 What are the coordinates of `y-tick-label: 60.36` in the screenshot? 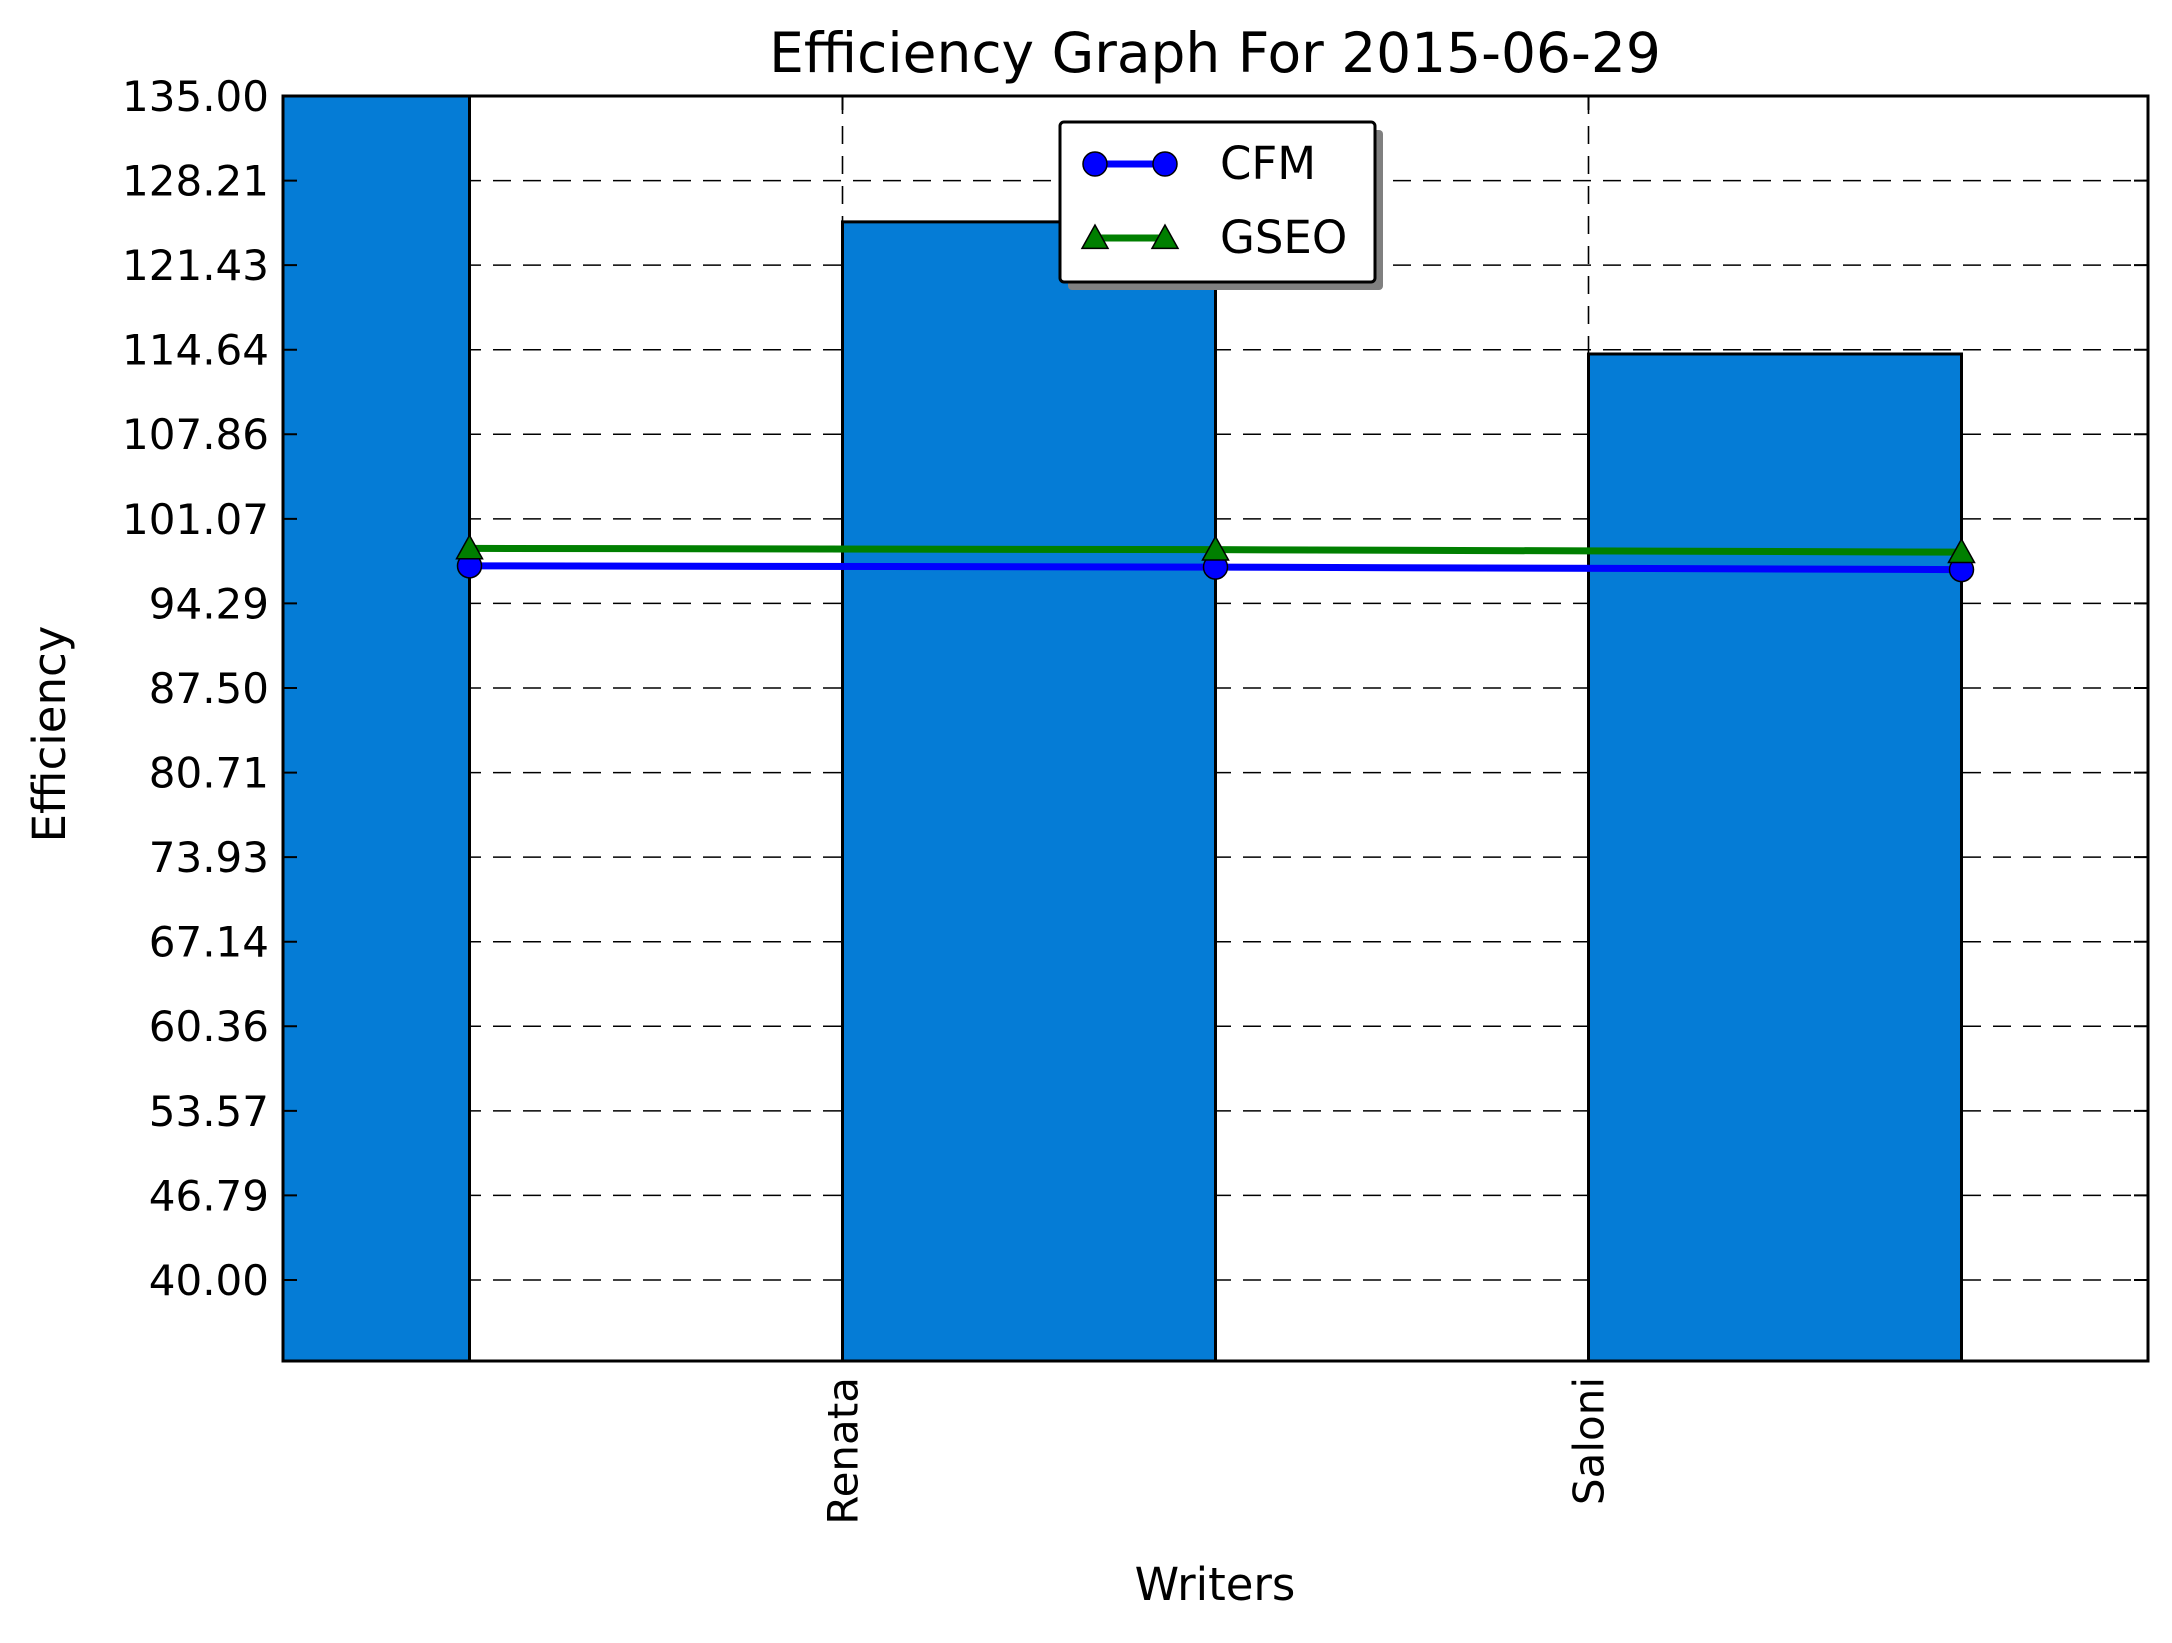 It's located at (209, 1026).